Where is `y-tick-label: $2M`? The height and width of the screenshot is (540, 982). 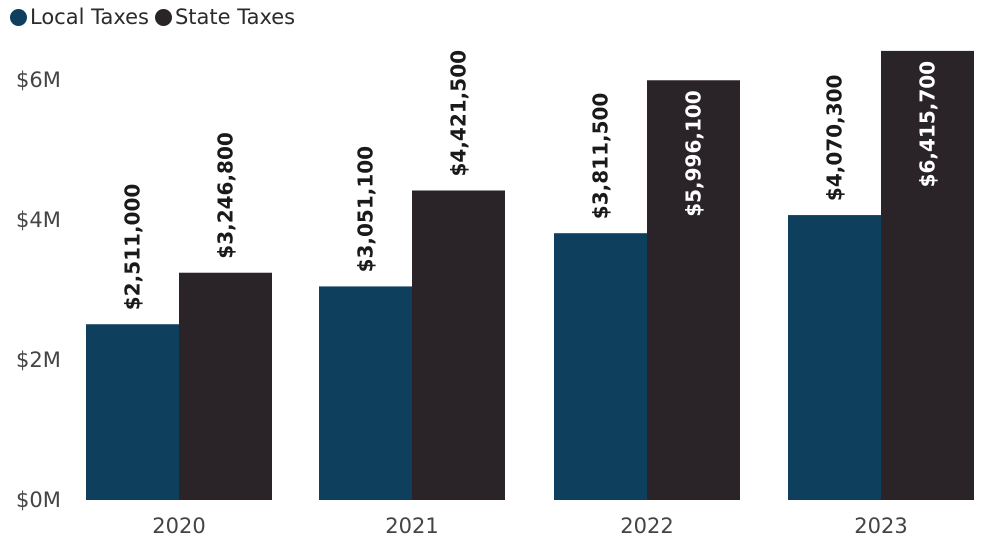
y-tick-label: $2M is located at coordinates (38, 360).